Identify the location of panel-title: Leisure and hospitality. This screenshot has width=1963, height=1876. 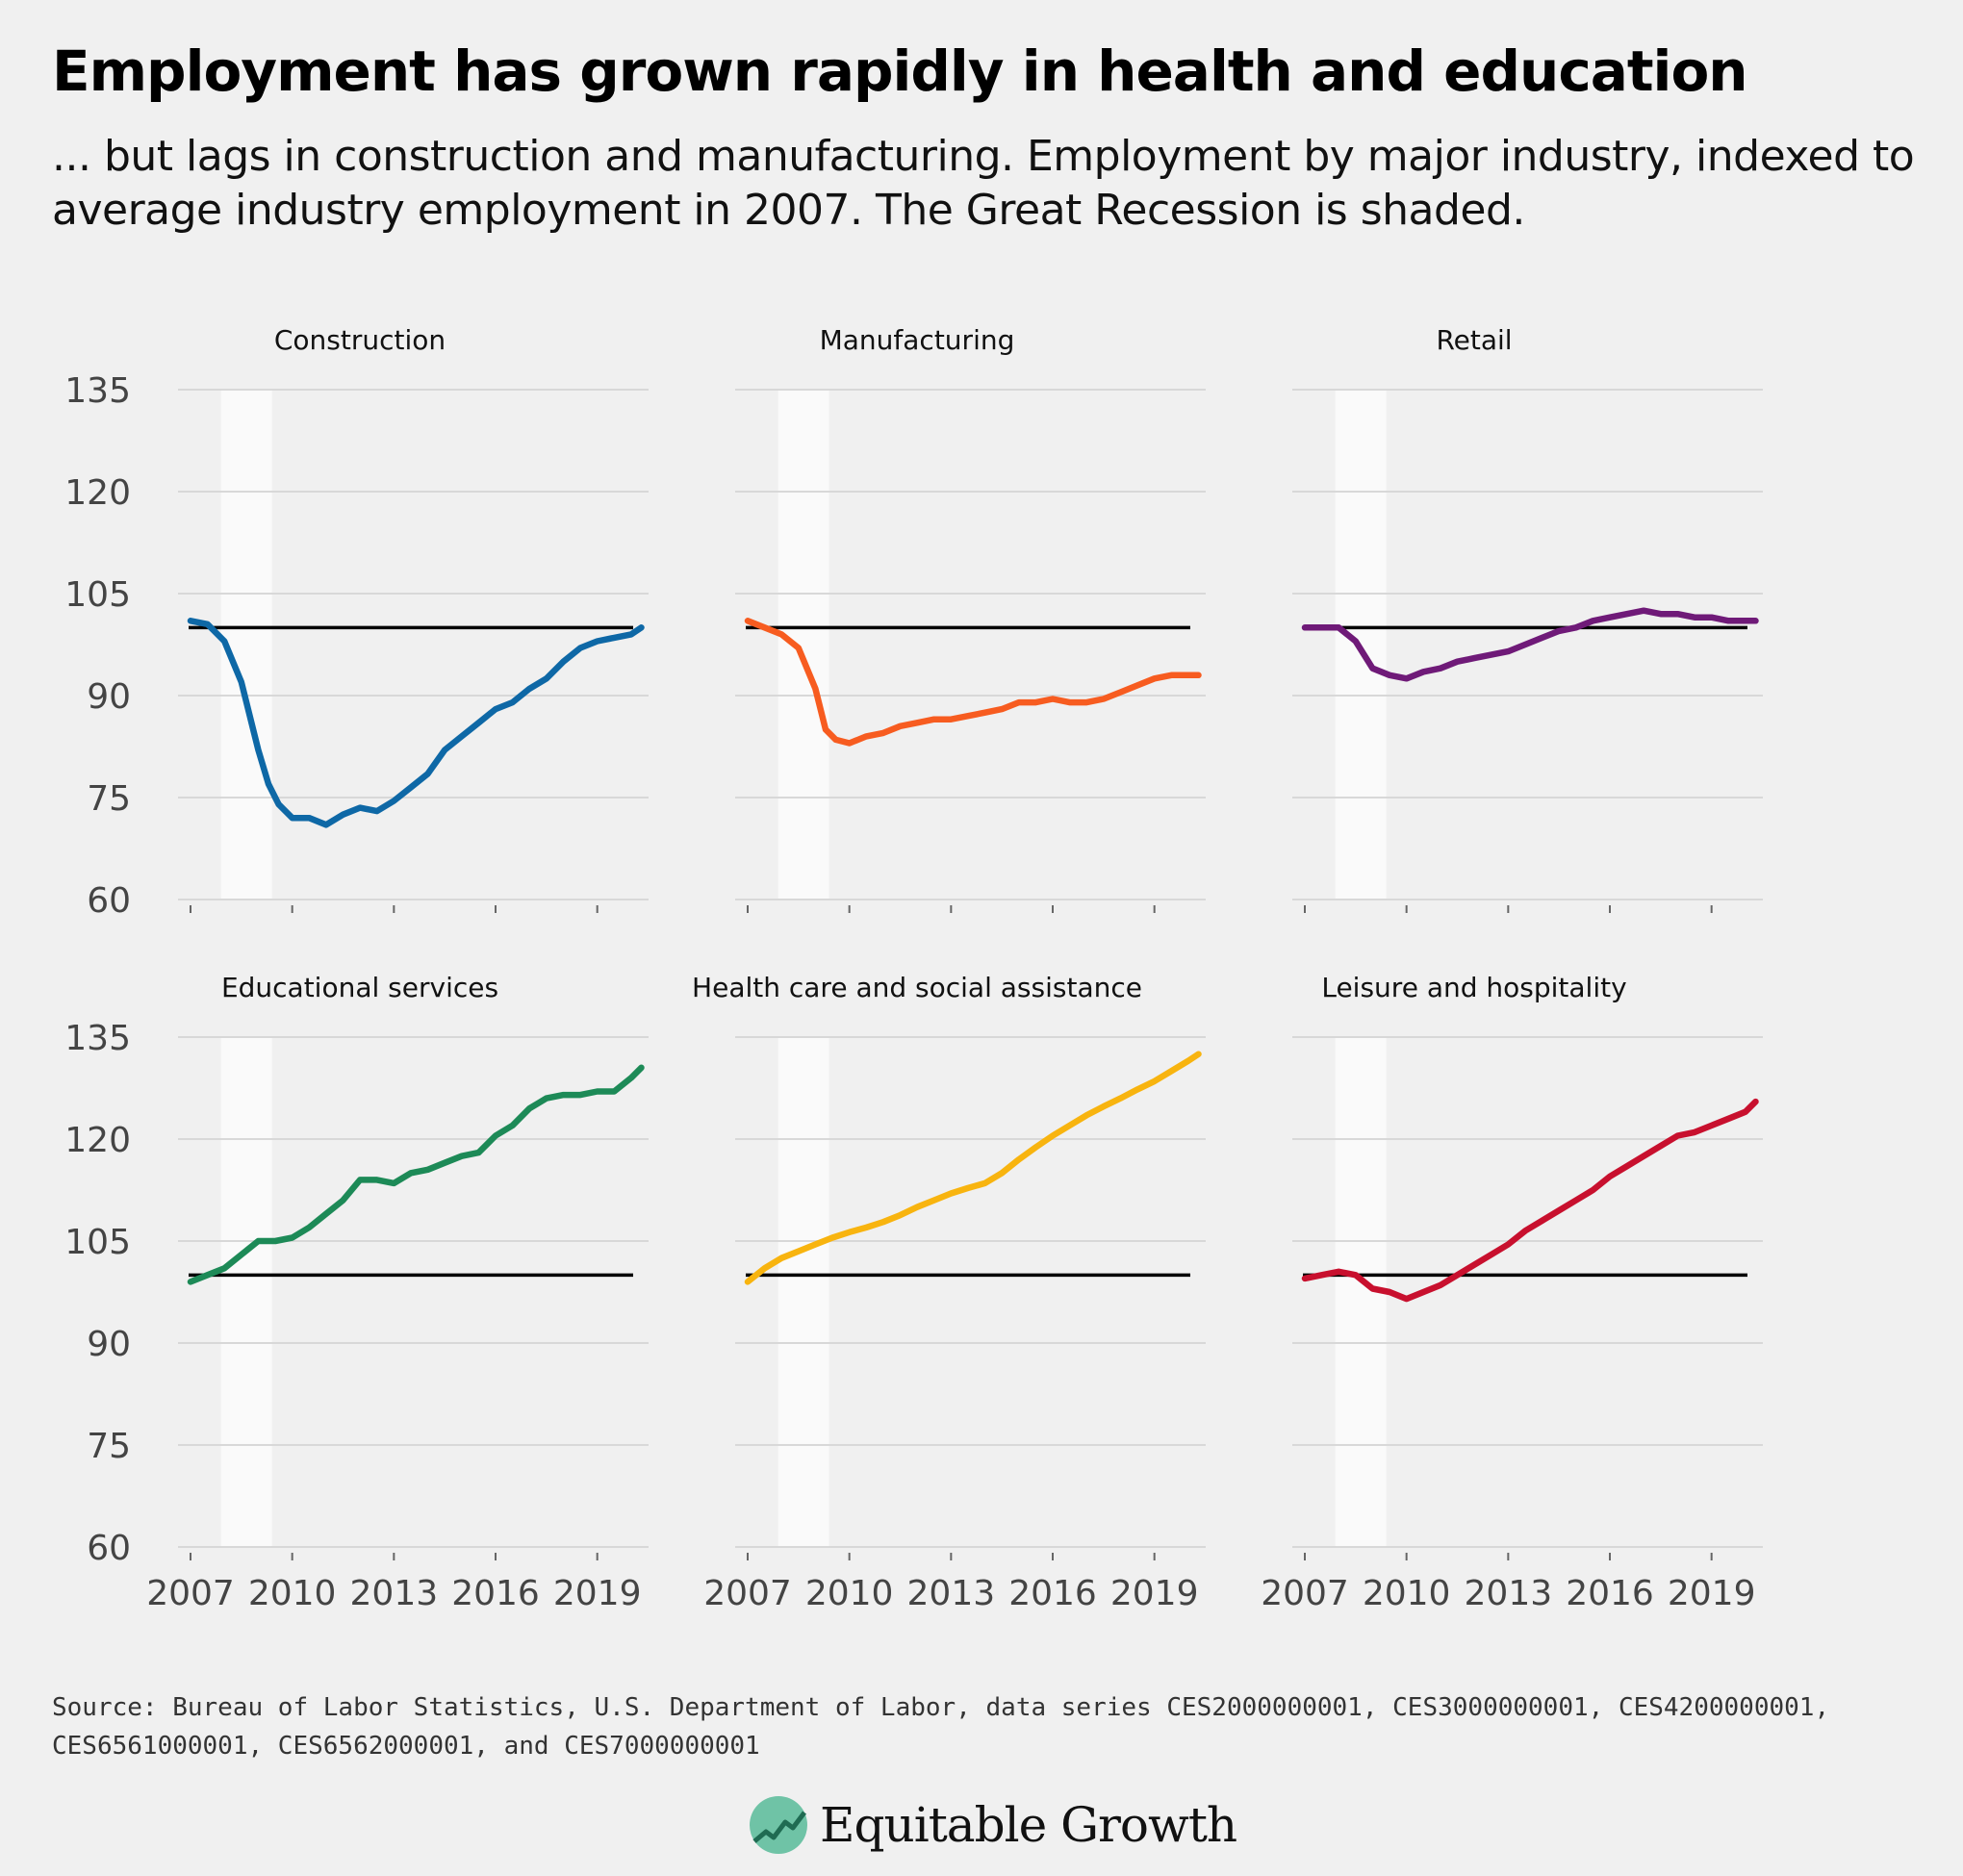
(1473, 987).